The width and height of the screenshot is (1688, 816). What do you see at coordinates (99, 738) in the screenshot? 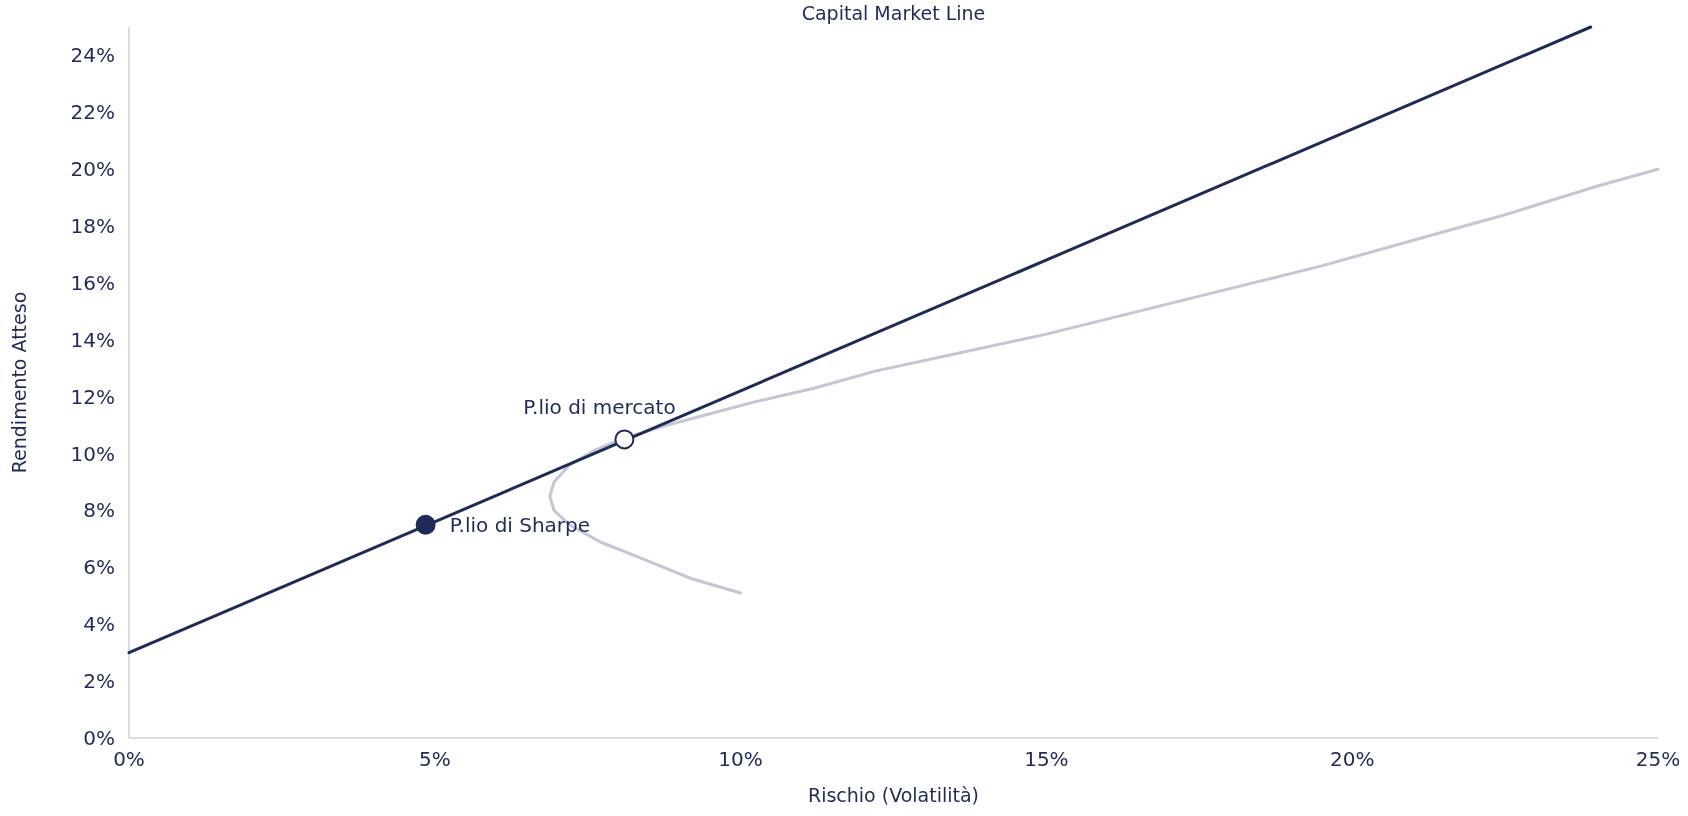
I see `y-tick-label: 0%` at bounding box center [99, 738].